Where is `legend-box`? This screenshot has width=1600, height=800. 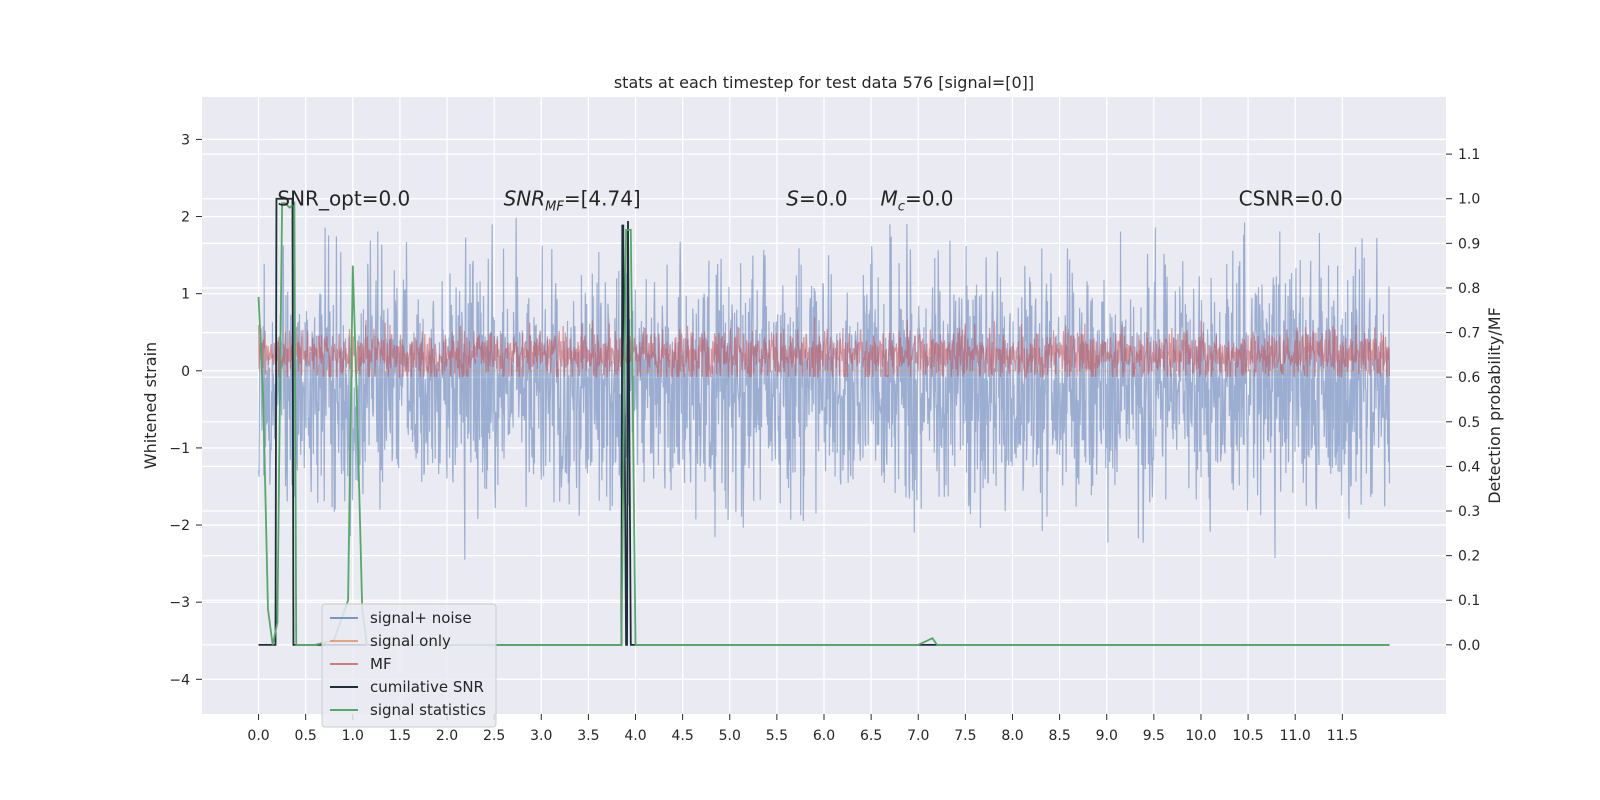 legend-box is located at coordinates (409, 665).